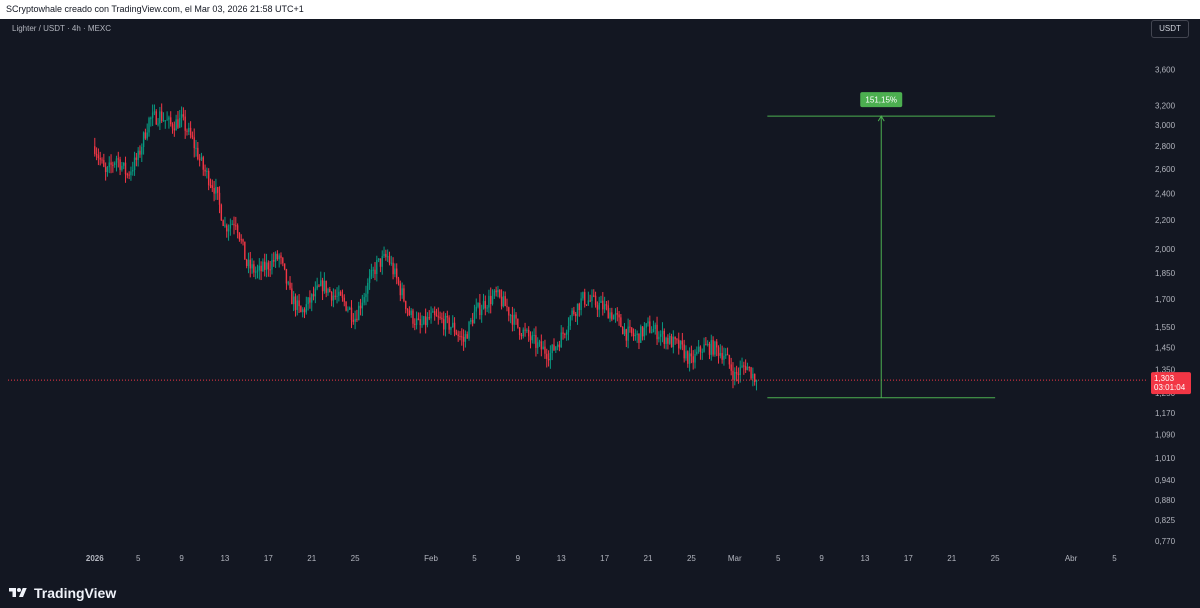 The image size is (1200, 608). I want to click on tradingview-logo: TradingView, so click(62, 593).